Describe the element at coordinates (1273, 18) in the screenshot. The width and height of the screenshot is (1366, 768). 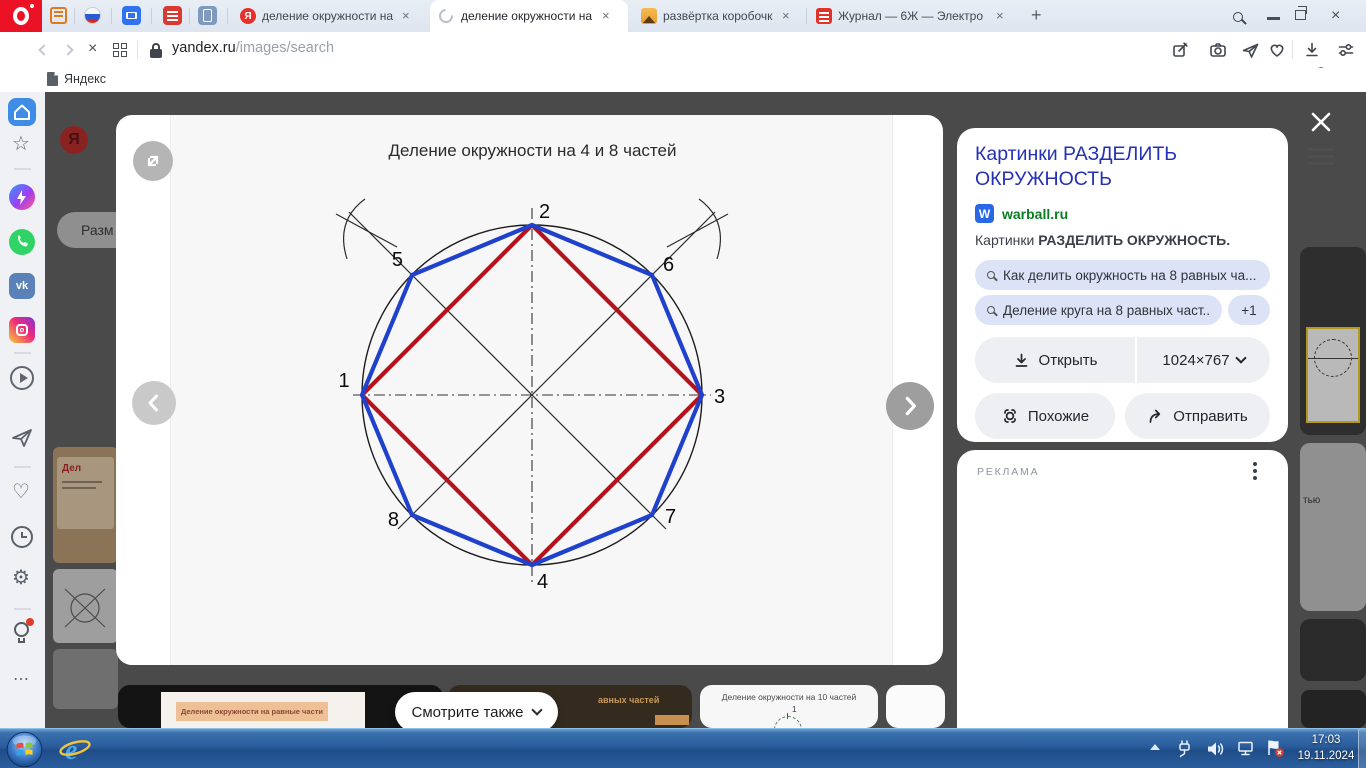
I see `window-minimize-button` at that location.